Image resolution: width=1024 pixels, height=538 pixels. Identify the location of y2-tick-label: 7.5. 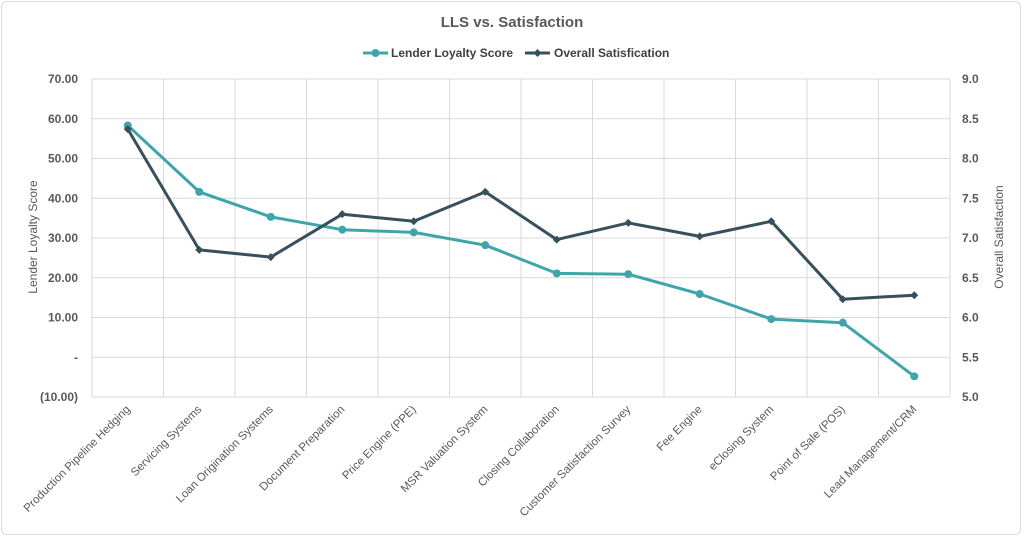
(970, 198).